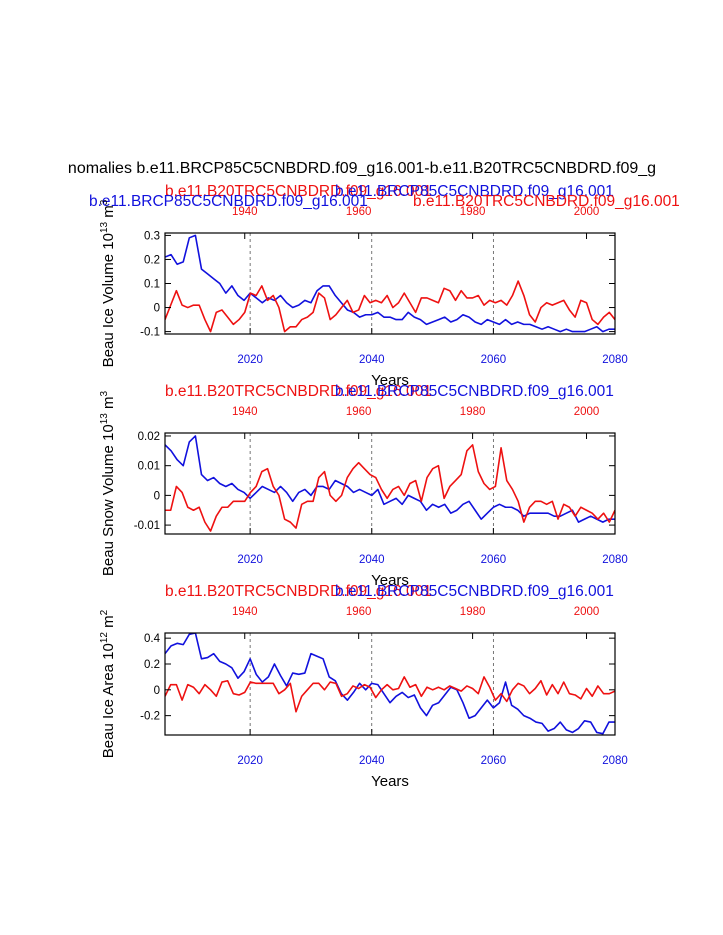 Image resolution: width=723 pixels, height=935 pixels. Describe the element at coordinates (228, 201) in the screenshot. I see `header-bottom-blue: b.e11.BRCP85C5CNBDRD.f09_g16.001` at that location.